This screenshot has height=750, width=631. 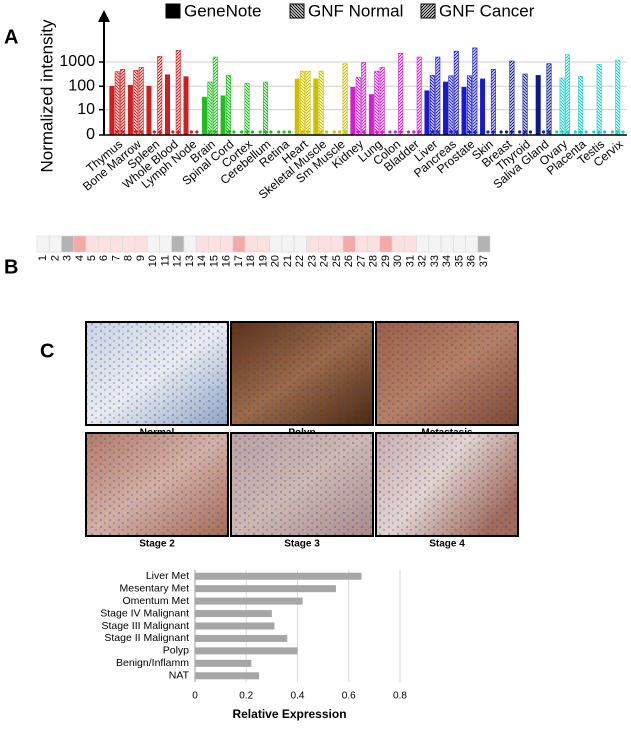 I want to click on panel-label: C, so click(x=47, y=351).